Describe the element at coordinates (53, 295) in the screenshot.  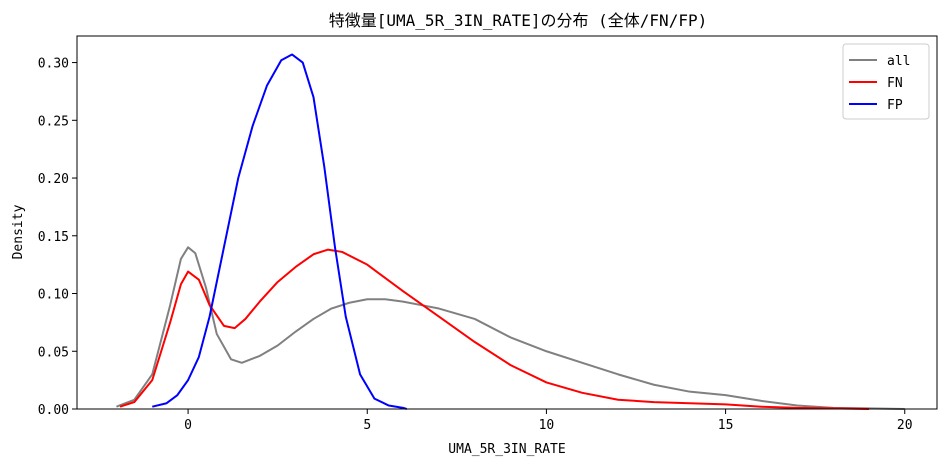
I see `y-tick-label: 0.10` at that location.